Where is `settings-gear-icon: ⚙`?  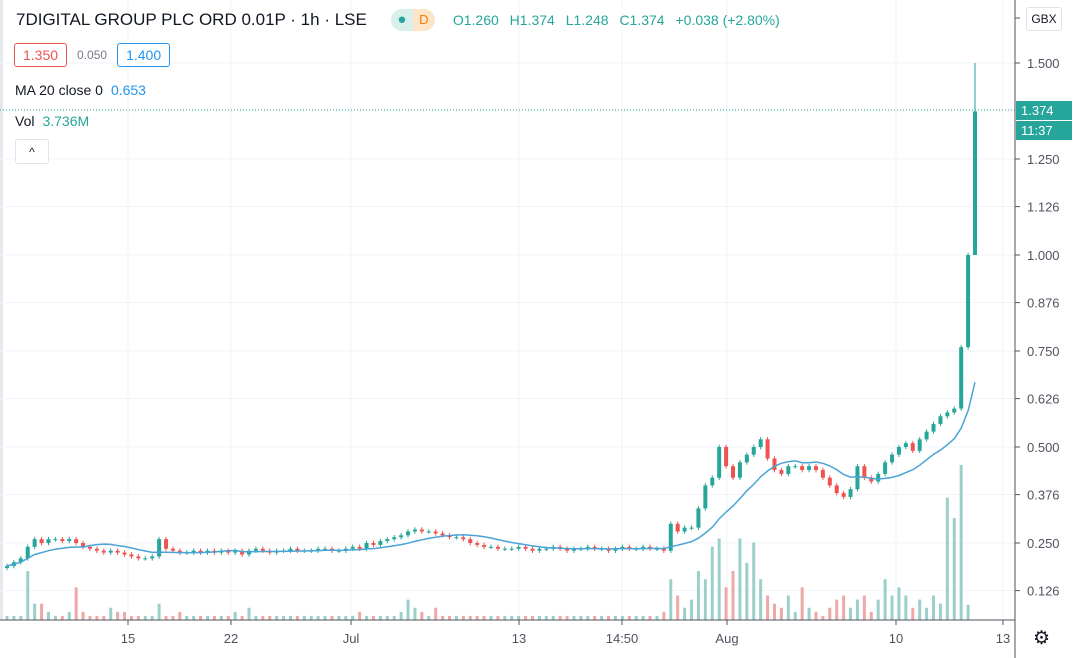
settings-gear-icon: ⚙ is located at coordinates (1042, 638).